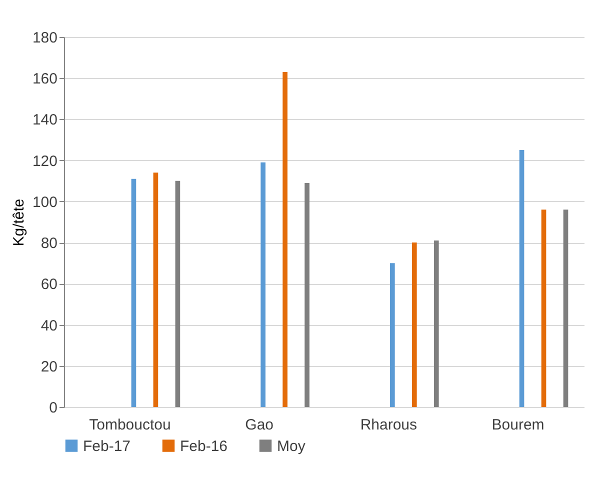 This screenshot has height=489, width=611. What do you see at coordinates (518, 425) in the screenshot?
I see `x-tick-label: Bourem` at bounding box center [518, 425].